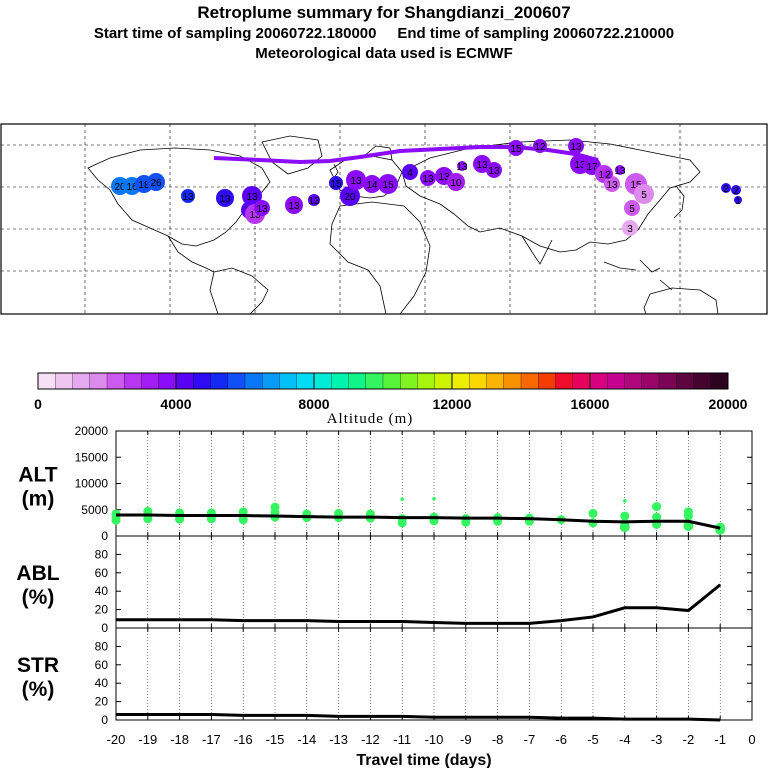 This screenshot has width=768, height=768. Describe the element at coordinates (592, 167) in the screenshot. I see `plume-marker-label: 17` at that location.